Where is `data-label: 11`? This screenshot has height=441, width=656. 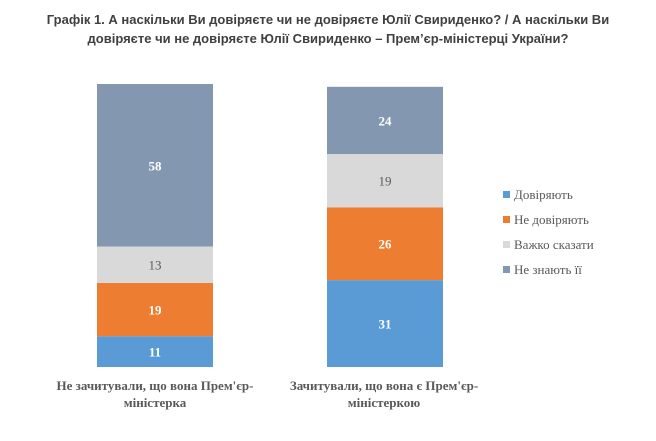
data-label: 11 is located at coordinates (155, 352).